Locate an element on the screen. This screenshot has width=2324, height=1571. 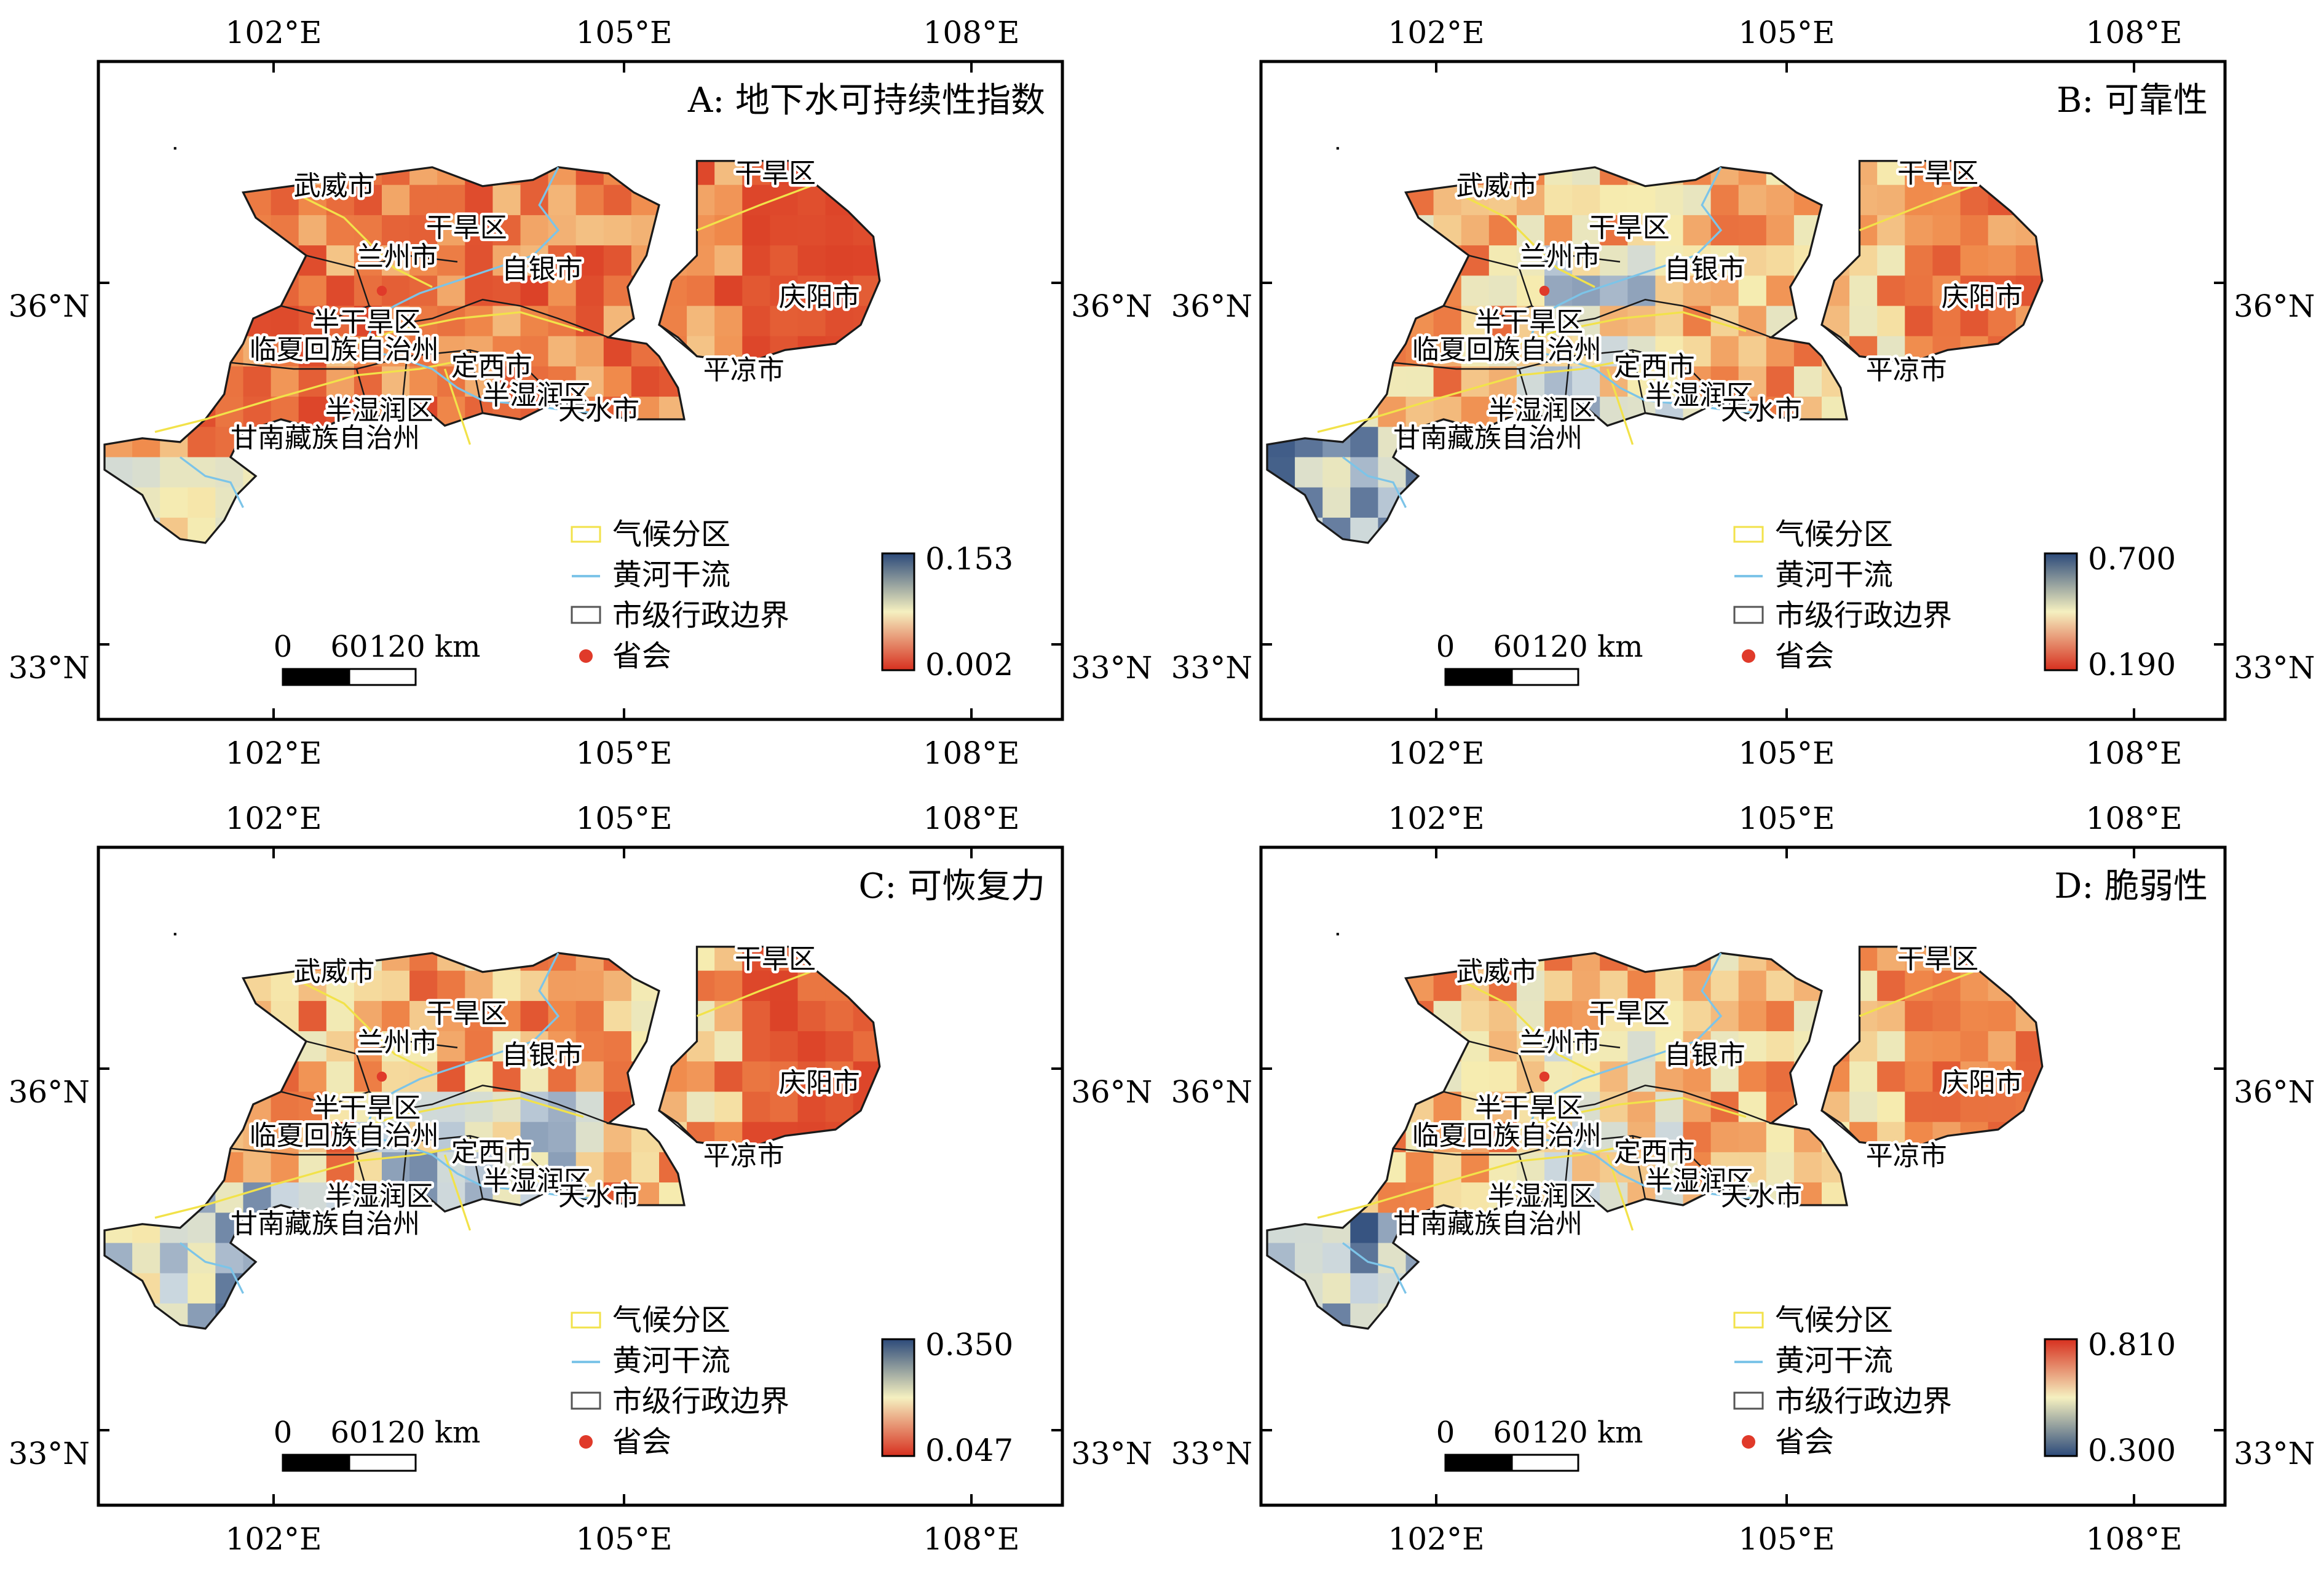
yellow-river-line is located at coordinates (394, 1123).